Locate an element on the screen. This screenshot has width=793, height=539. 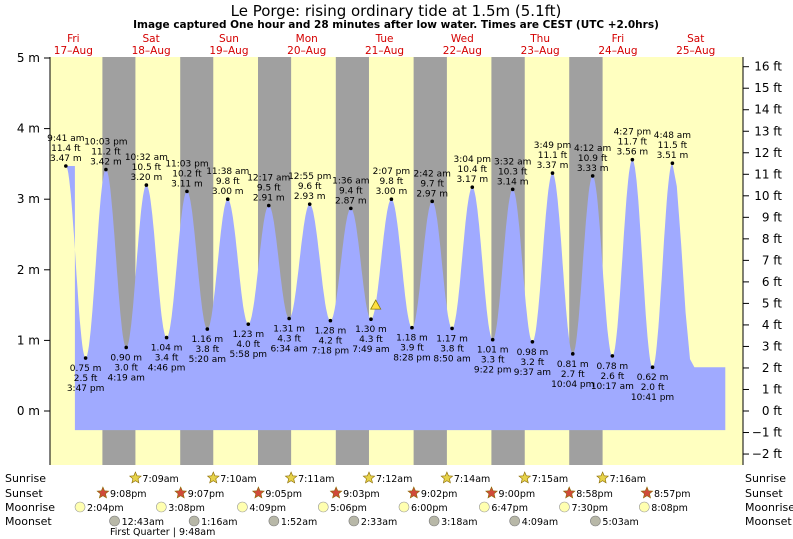
low-tide-label: 1.30 m is located at coordinates (371, 330).